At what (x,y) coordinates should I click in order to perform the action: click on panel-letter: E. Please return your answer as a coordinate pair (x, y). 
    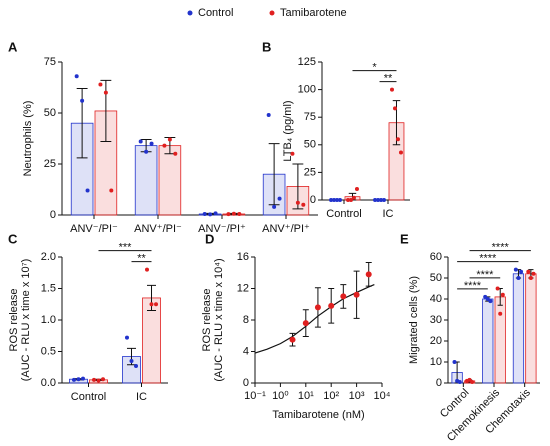
    Looking at the image, I should click on (404, 238).